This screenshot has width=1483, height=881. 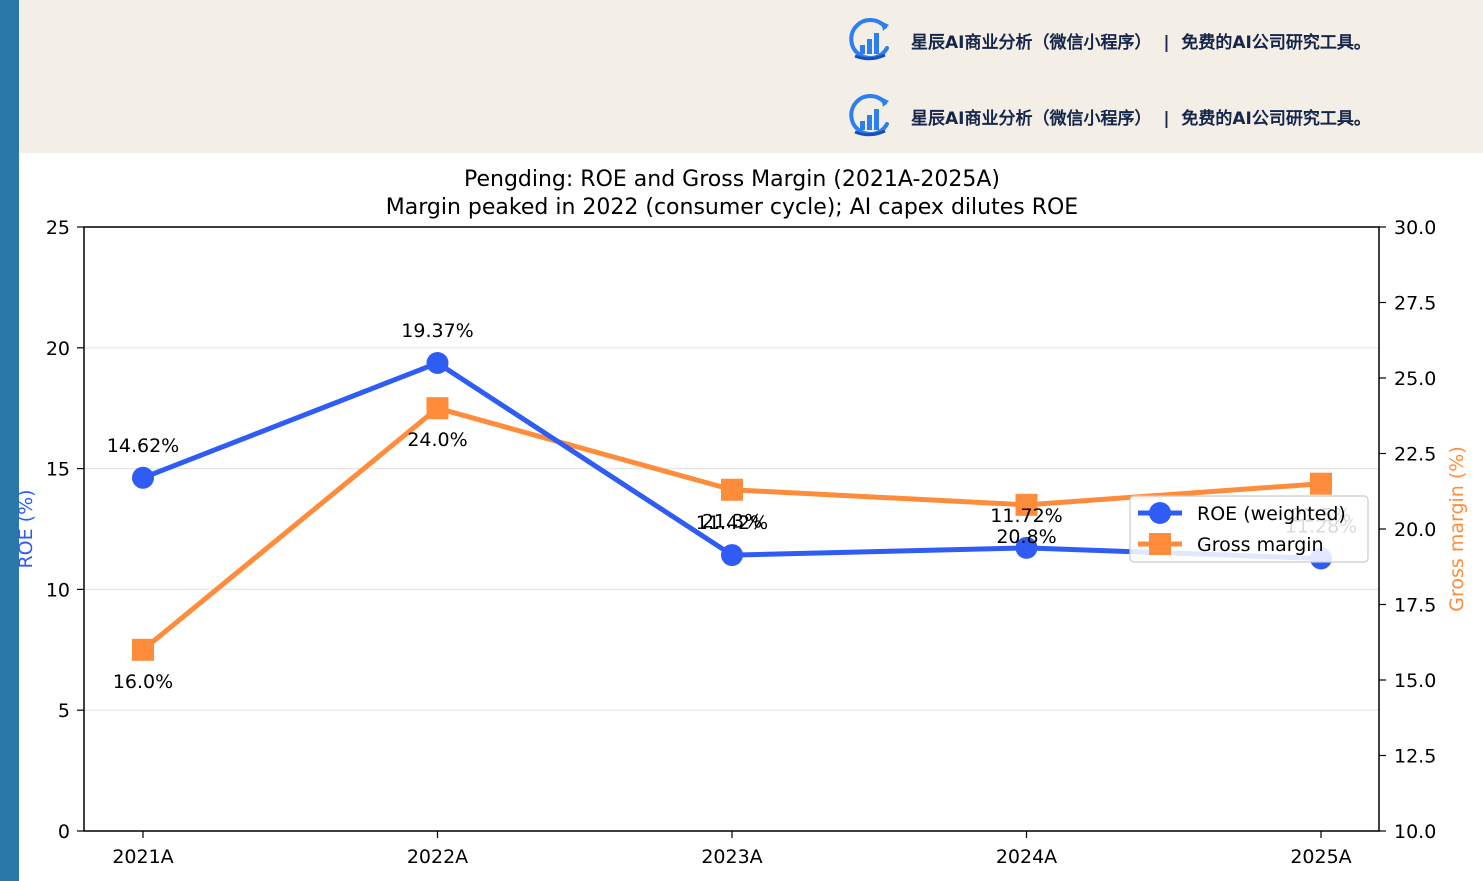 I want to click on y-axis-label-left: ROE (%), so click(x=26, y=528).